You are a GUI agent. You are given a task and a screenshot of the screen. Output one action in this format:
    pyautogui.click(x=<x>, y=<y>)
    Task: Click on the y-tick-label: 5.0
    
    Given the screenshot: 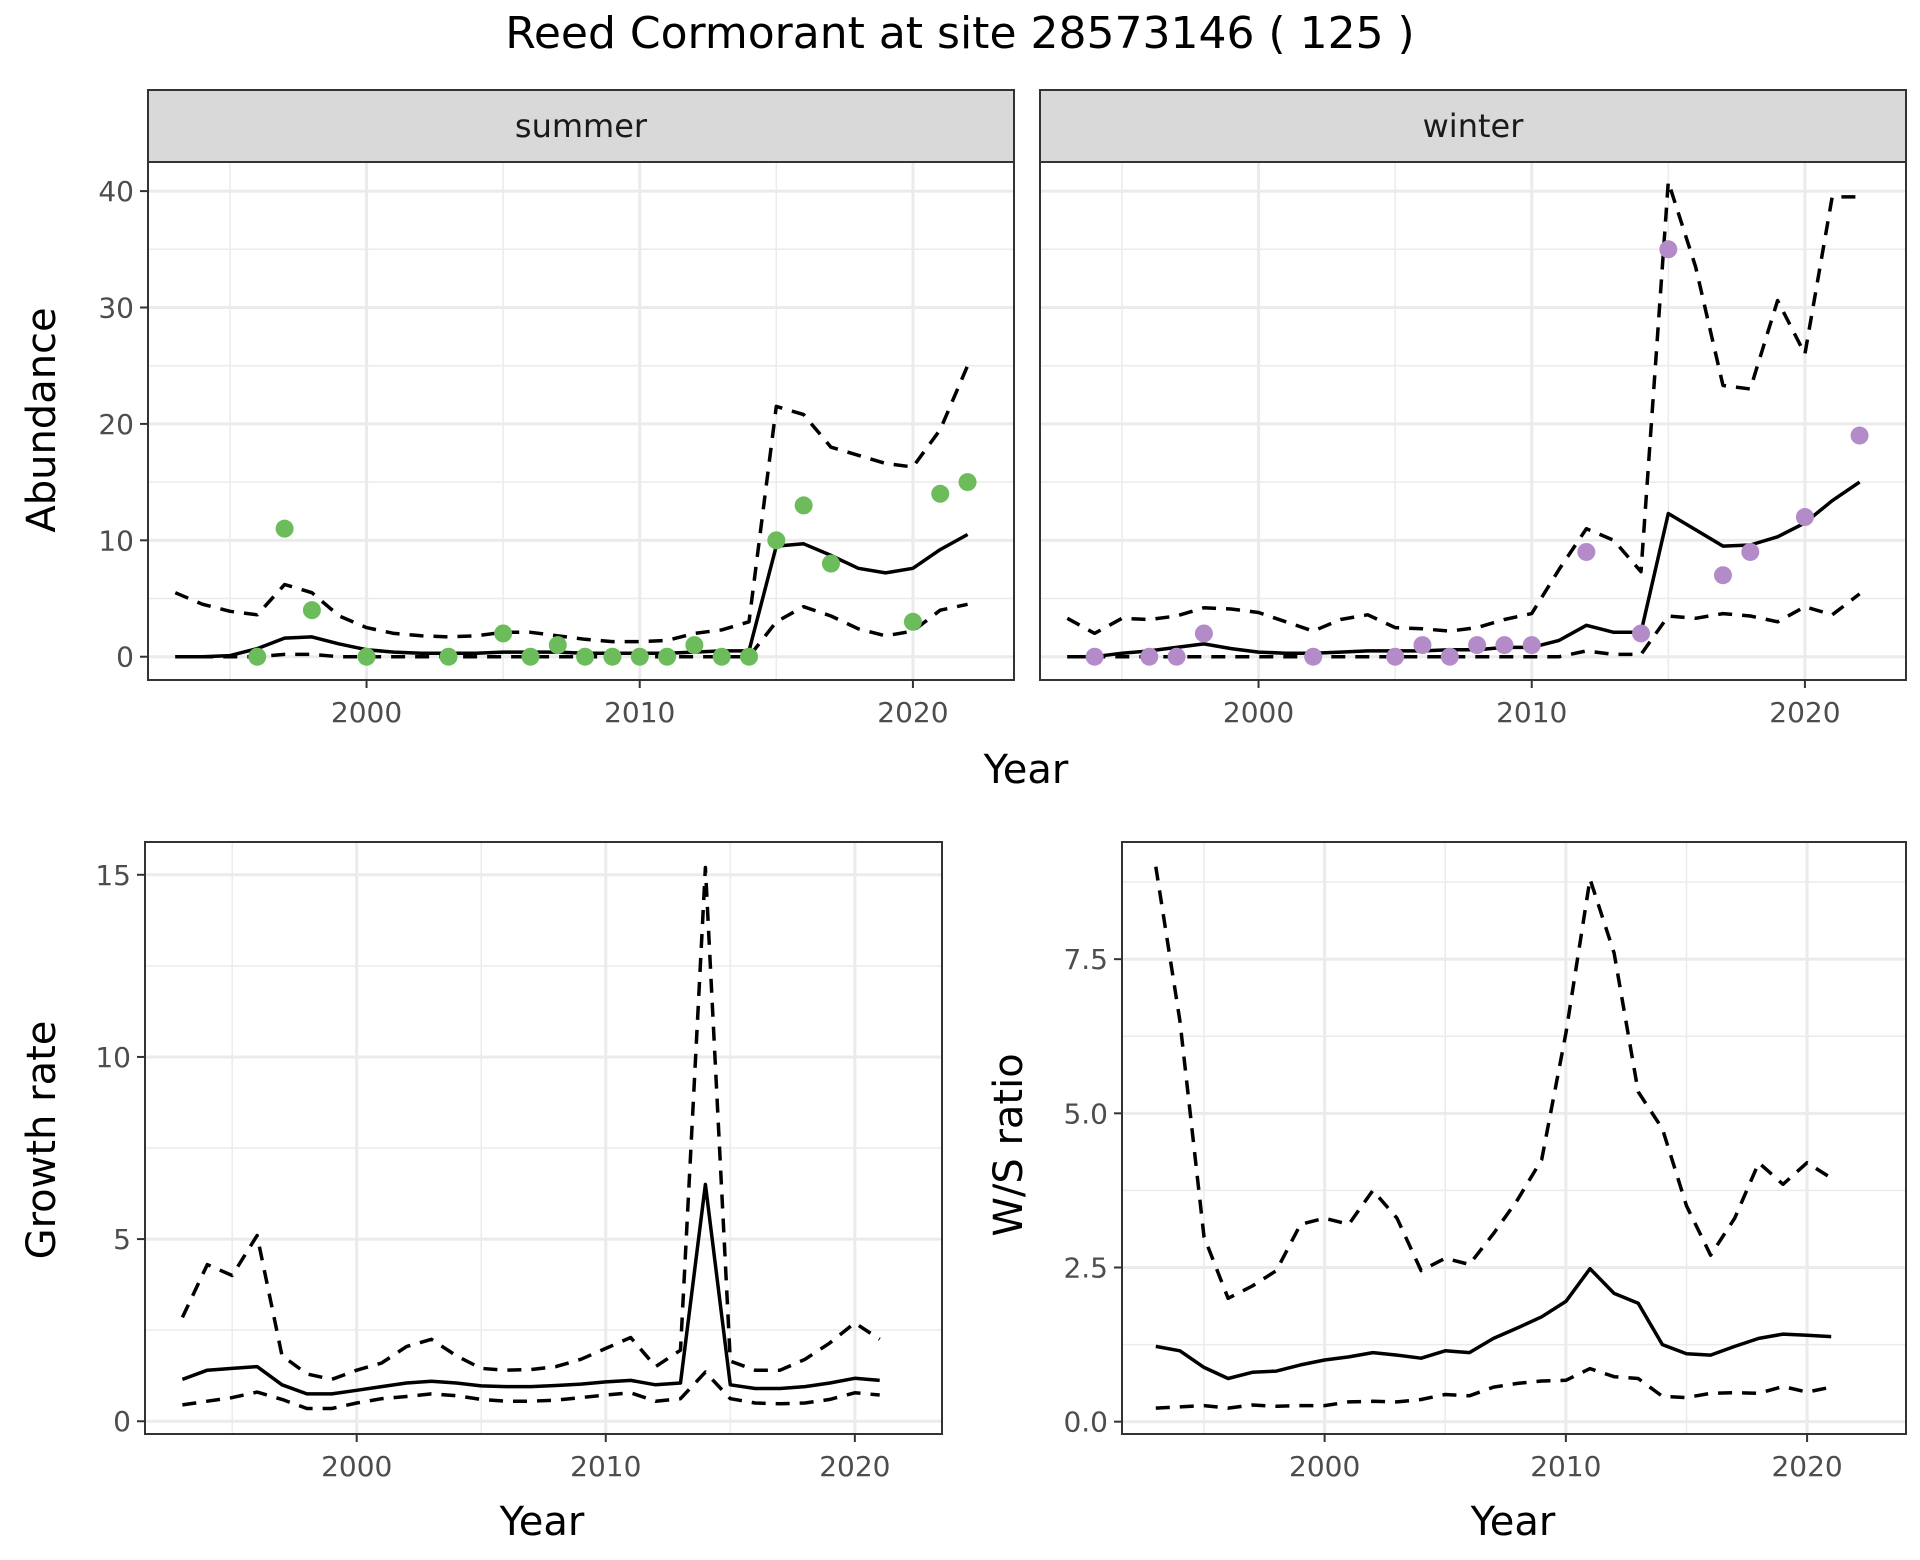 What is the action you would take?
    pyautogui.click(x=1085, y=1113)
    